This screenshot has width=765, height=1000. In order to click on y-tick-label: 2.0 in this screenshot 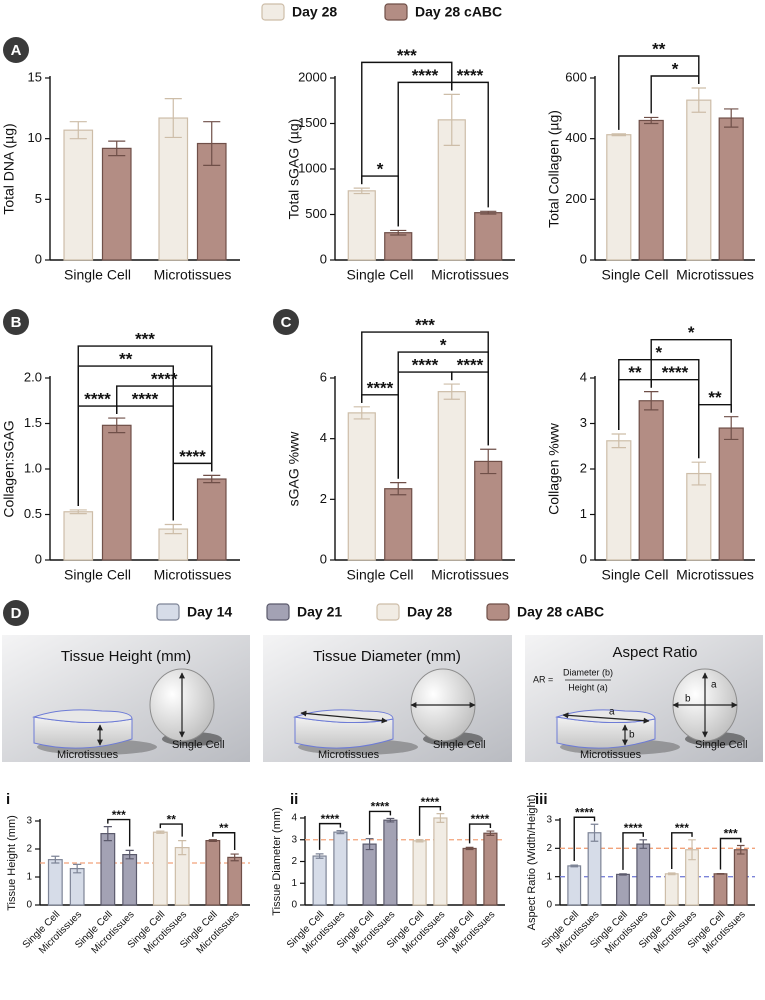, I will do `click(33, 376)`.